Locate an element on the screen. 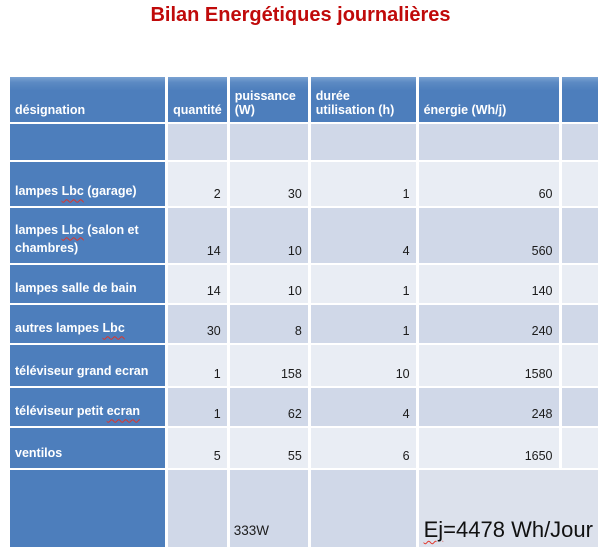  misspelled-word: Ej is located at coordinates (433, 529).